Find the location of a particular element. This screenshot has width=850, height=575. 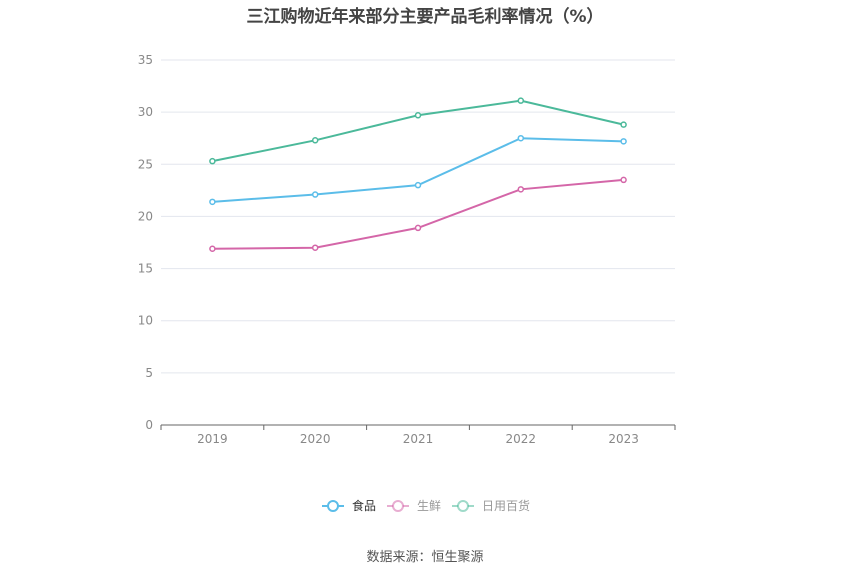

legend-label: 食品 is located at coordinates (364, 505).